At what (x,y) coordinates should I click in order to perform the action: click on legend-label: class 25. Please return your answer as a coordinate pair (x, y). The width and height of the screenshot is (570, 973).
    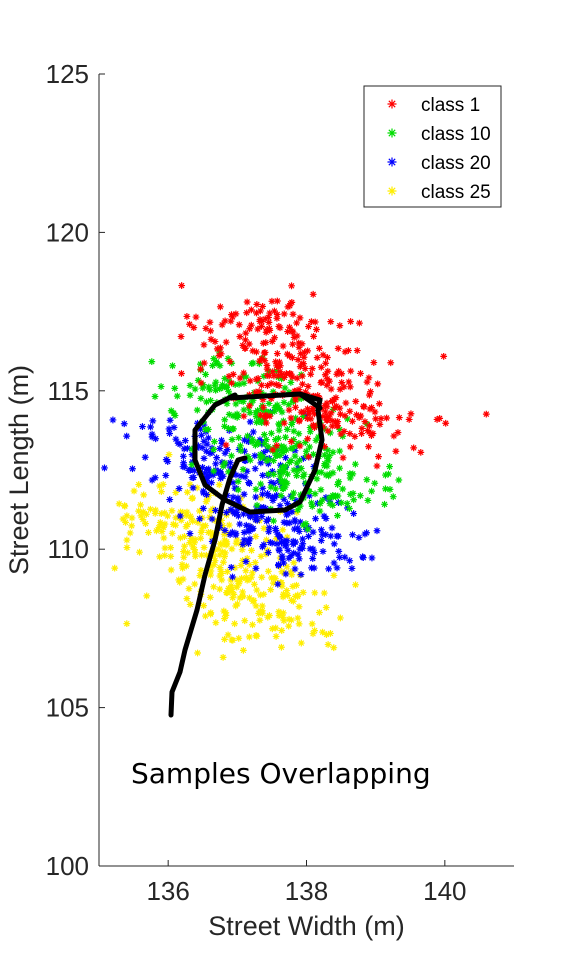
    Looking at the image, I should click on (456, 192).